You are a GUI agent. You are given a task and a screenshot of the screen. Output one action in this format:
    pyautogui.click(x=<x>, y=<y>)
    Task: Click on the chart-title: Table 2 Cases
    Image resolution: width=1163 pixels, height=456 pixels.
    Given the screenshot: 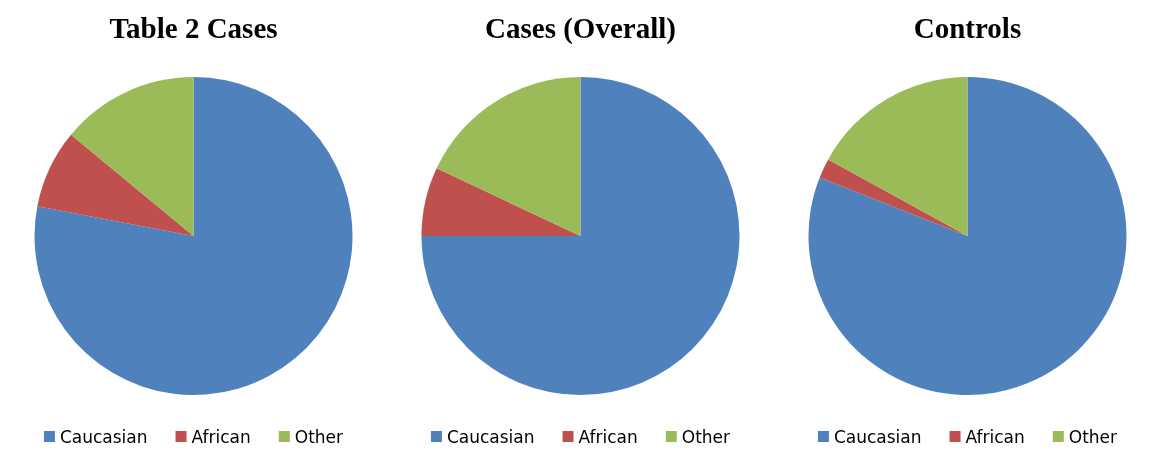 What is the action you would take?
    pyautogui.click(x=193, y=27)
    